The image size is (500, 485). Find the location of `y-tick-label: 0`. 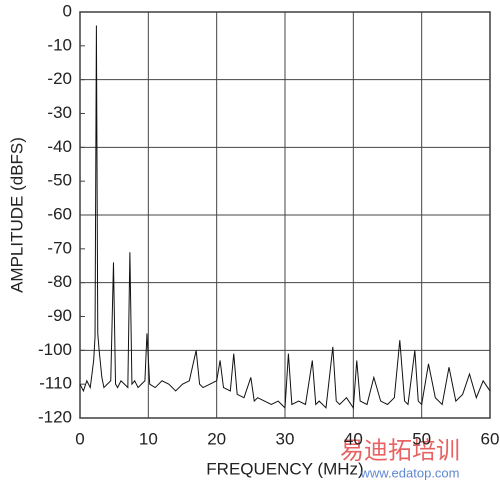

y-tick-label: 0 is located at coordinates (67, 10).